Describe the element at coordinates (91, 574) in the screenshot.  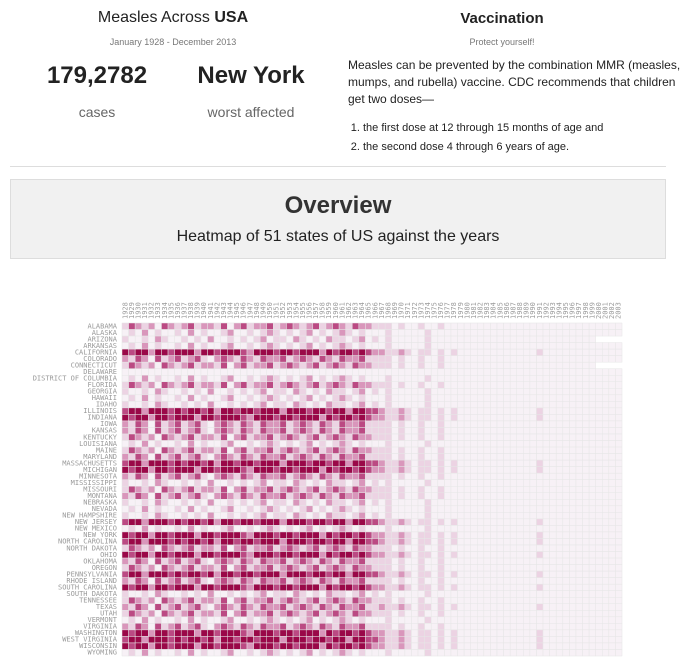
I see `state-label: PENNSYLVANIA` at that location.